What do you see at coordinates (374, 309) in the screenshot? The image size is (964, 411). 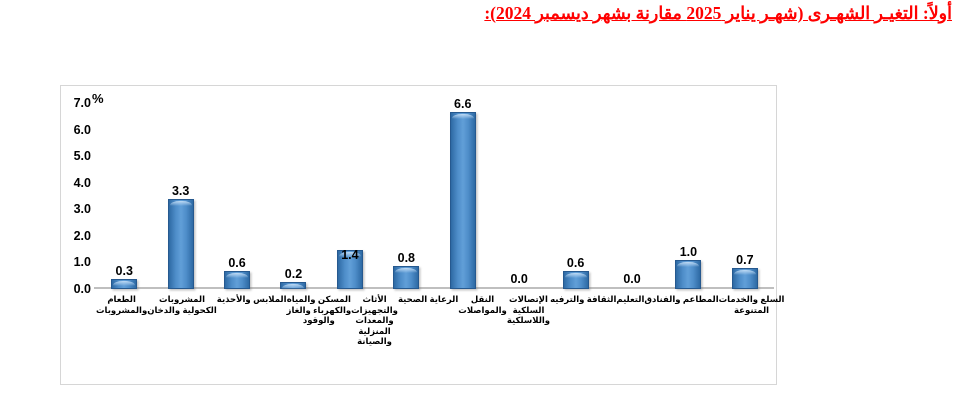 I see `x-axis-label-line: والتجهيزات` at bounding box center [374, 309].